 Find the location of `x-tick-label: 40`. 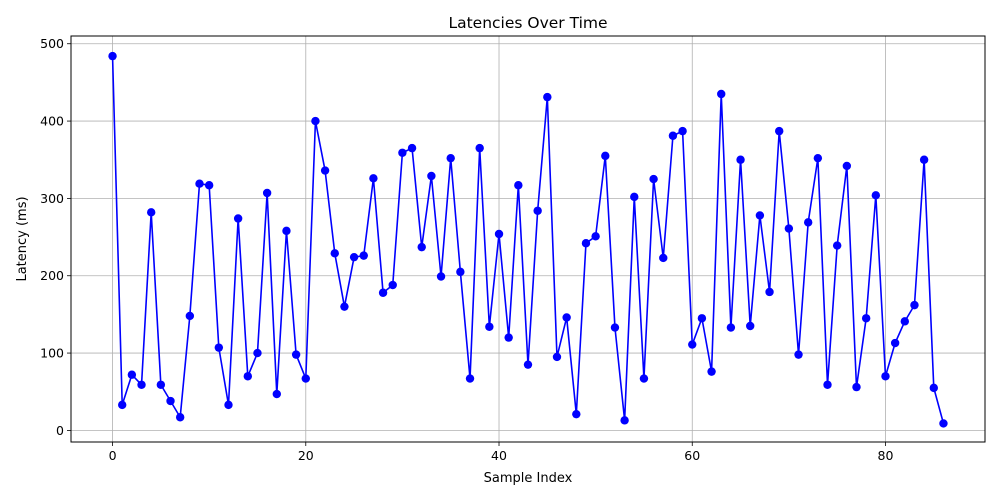

x-tick-label: 40 is located at coordinates (499, 455).